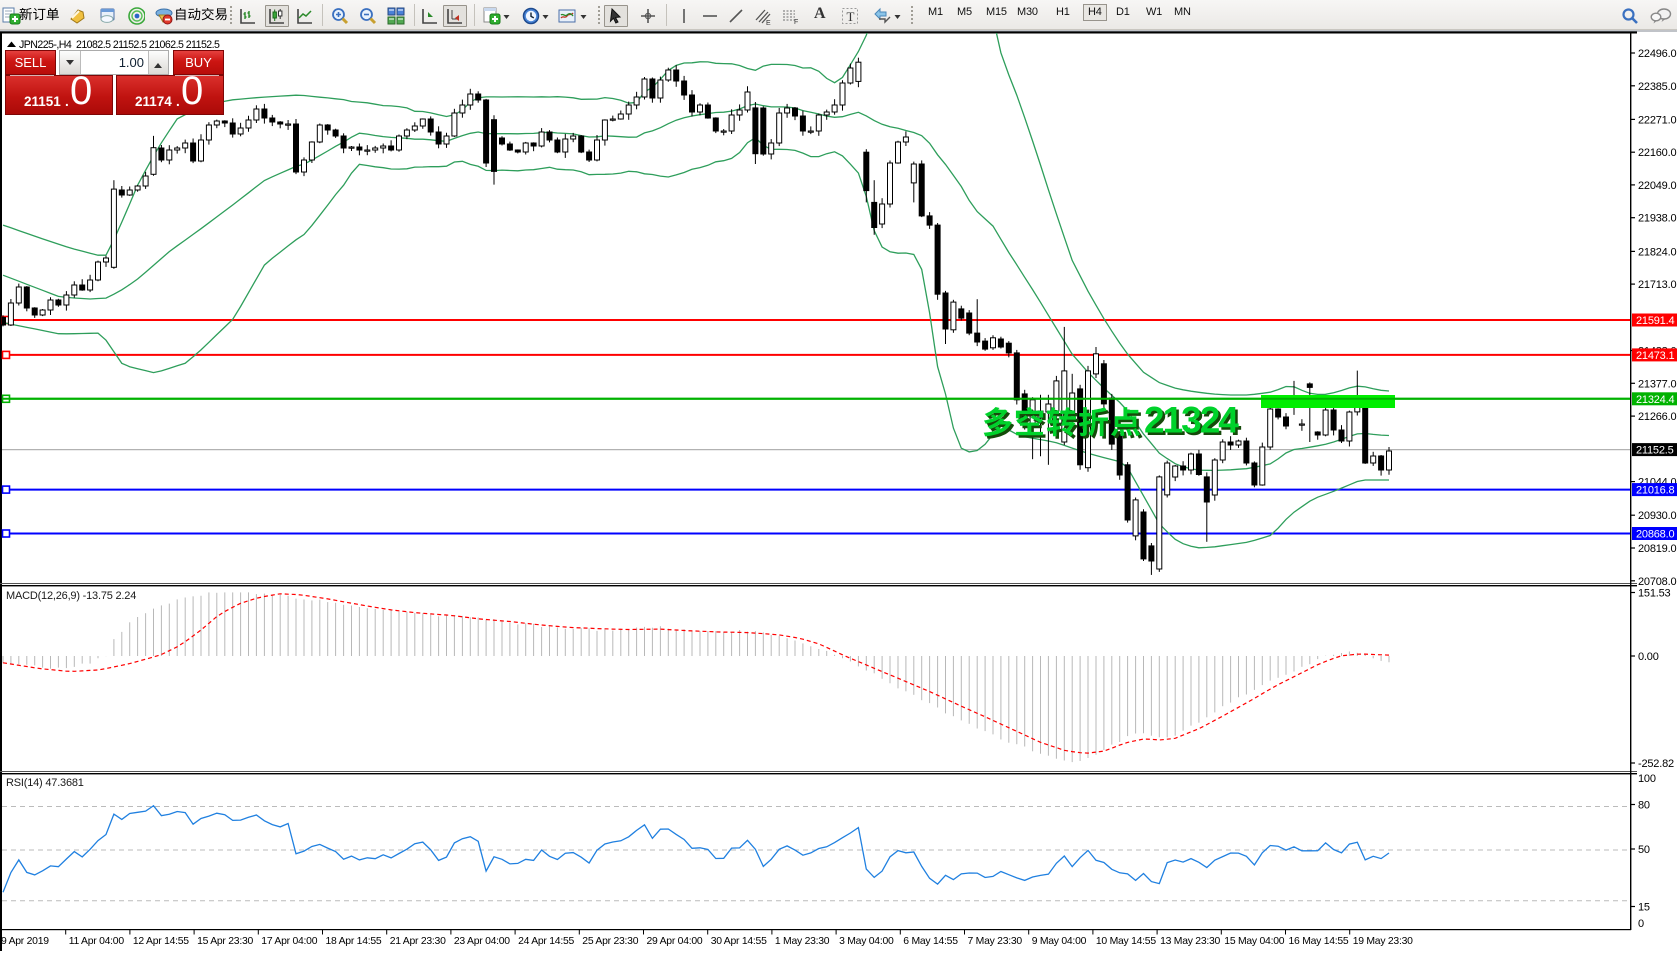  I want to click on svg-text: 22385.0, so click(1657, 87).